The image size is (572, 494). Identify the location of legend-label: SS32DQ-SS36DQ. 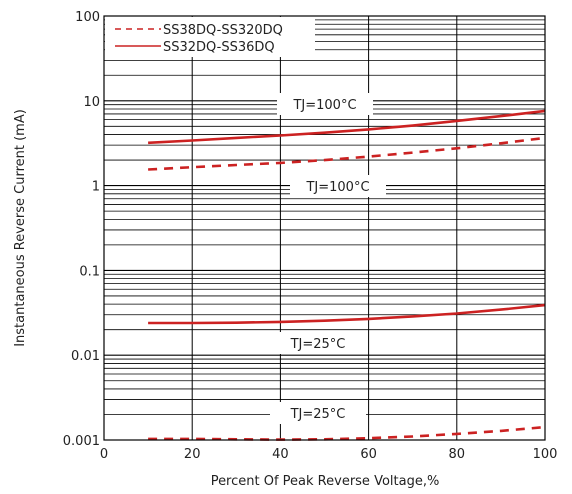
(219, 47).